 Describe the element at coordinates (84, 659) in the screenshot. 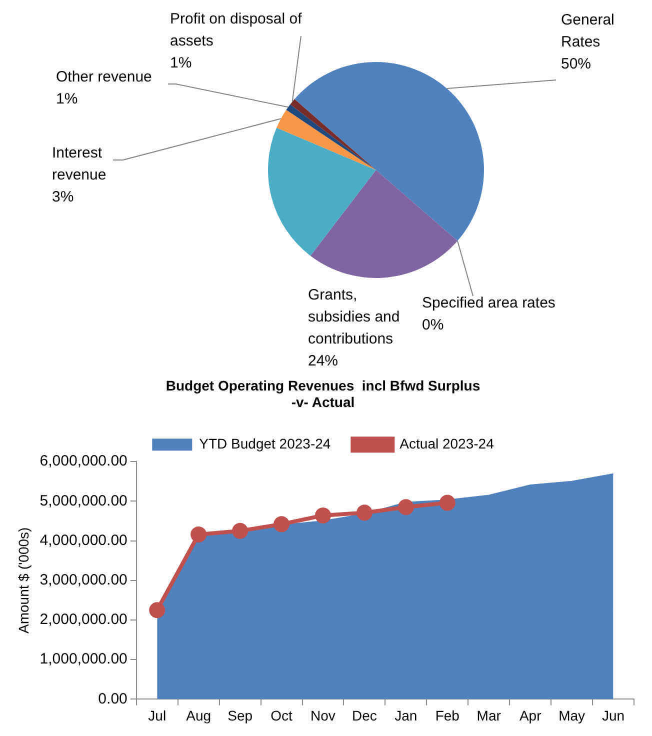

I see `y-tick-label: 1,000,000.00` at that location.